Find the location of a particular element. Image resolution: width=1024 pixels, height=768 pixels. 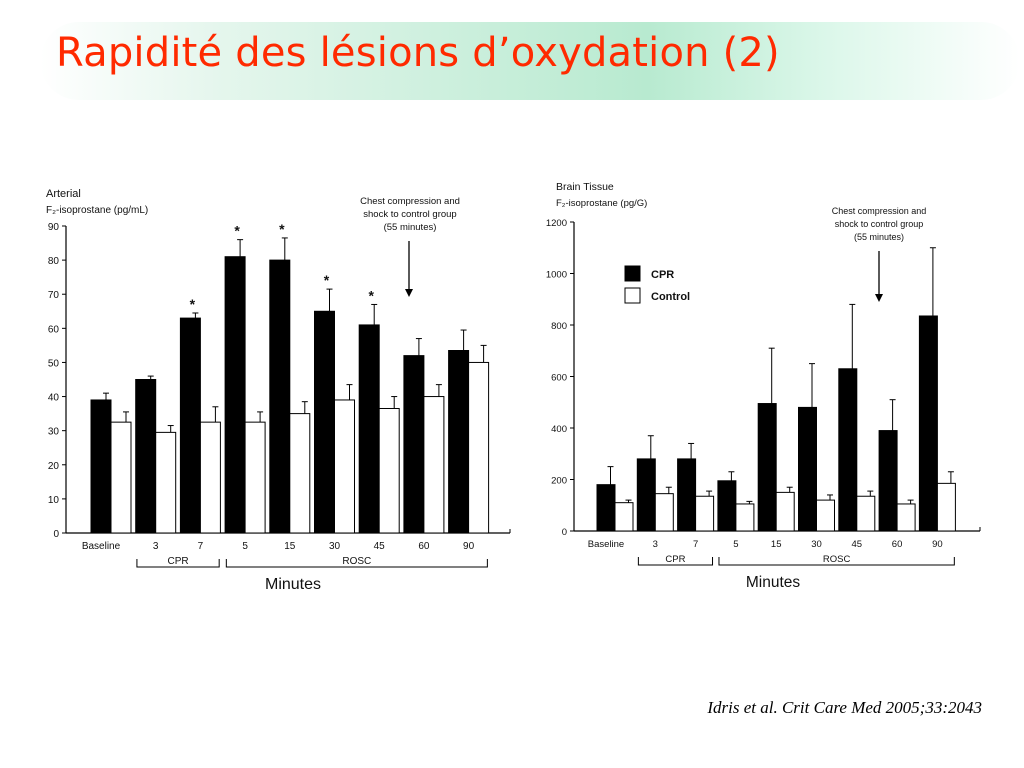

y-axis-title-line2: F₂-isoprostane (pg/G) is located at coordinates (601, 203).